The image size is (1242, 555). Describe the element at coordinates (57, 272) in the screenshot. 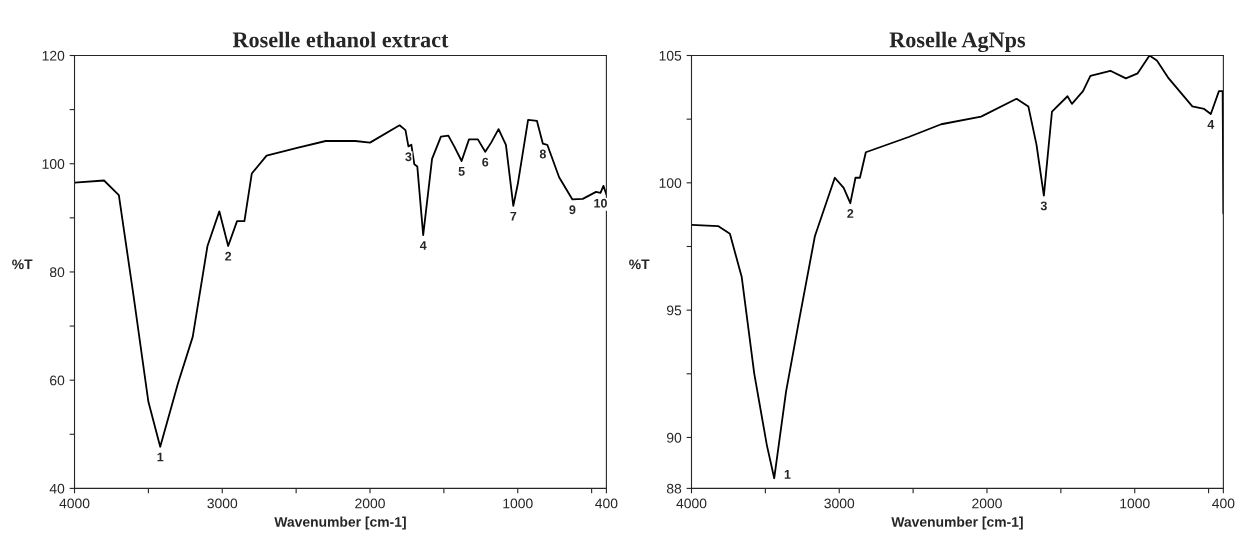

I see `y-tick-label: 80` at that location.